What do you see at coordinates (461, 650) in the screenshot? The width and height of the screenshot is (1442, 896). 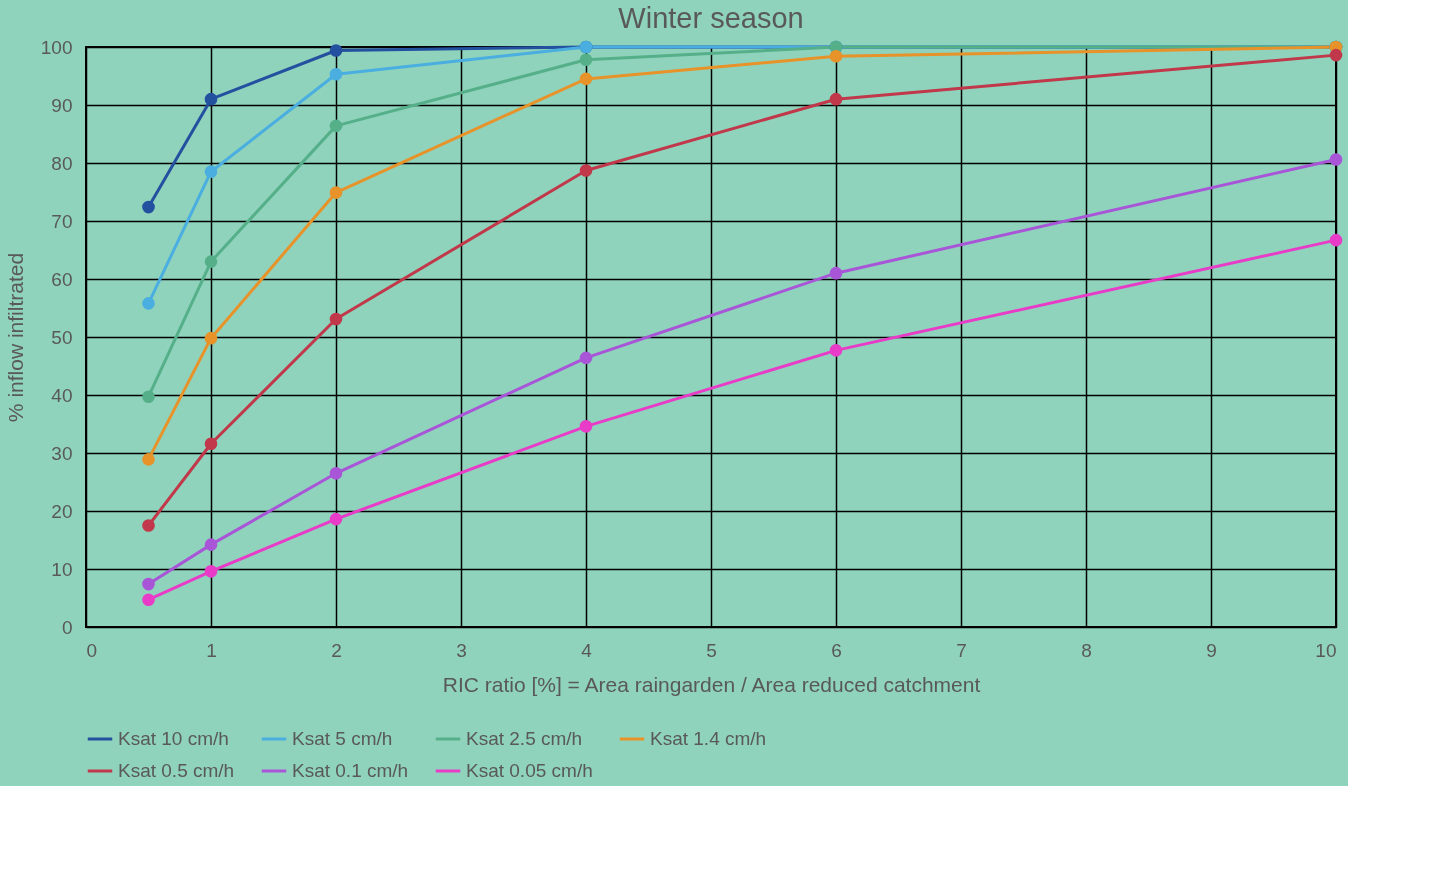 I see `x-tick-label: 3` at bounding box center [461, 650].